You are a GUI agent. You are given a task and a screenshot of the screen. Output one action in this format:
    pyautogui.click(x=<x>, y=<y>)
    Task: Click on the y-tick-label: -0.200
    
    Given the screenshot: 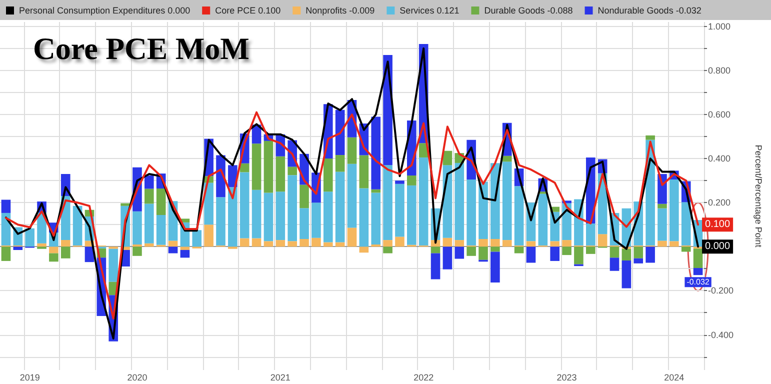 What is the action you would take?
    pyautogui.click(x=721, y=291)
    